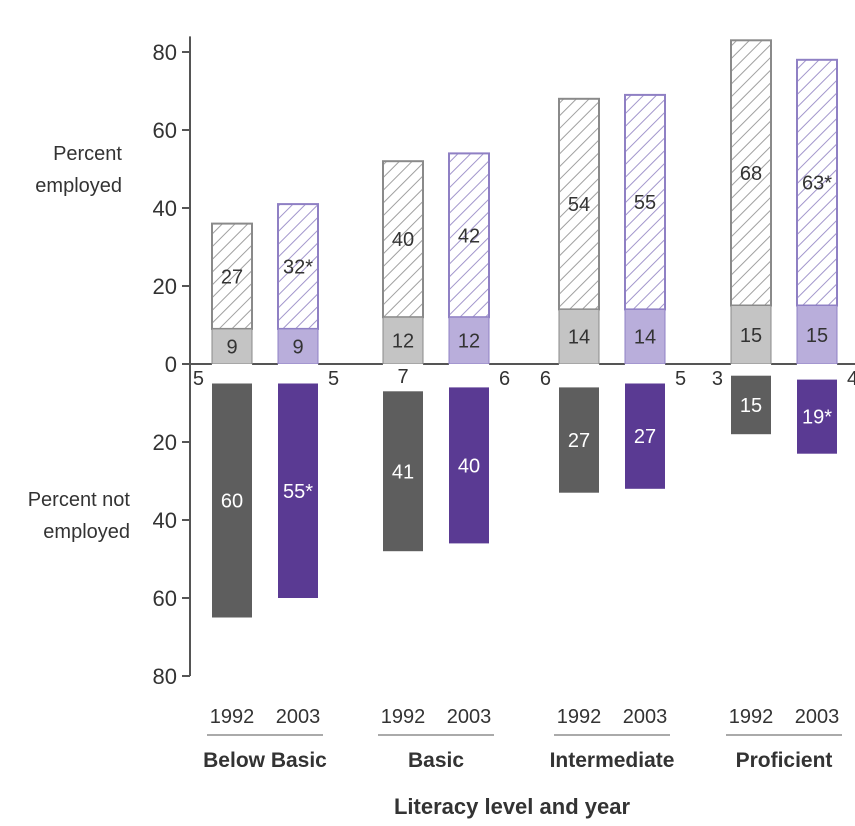  What do you see at coordinates (717, 379) in the screenshot?
I see `data-label-gap: 3` at bounding box center [717, 379].